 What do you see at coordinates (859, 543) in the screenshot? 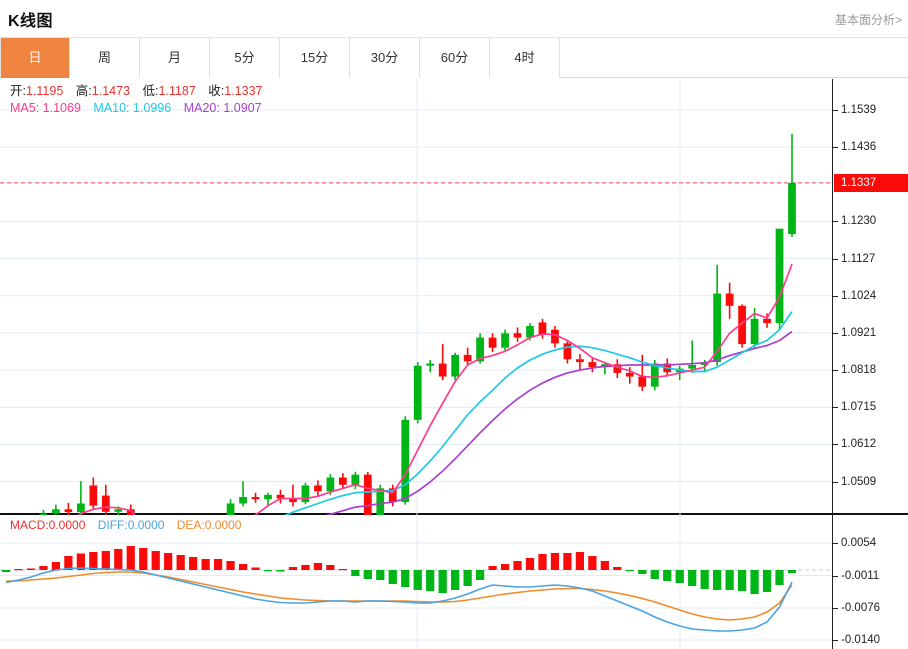
I see `macd-axis-label: 0.0054` at bounding box center [859, 543].